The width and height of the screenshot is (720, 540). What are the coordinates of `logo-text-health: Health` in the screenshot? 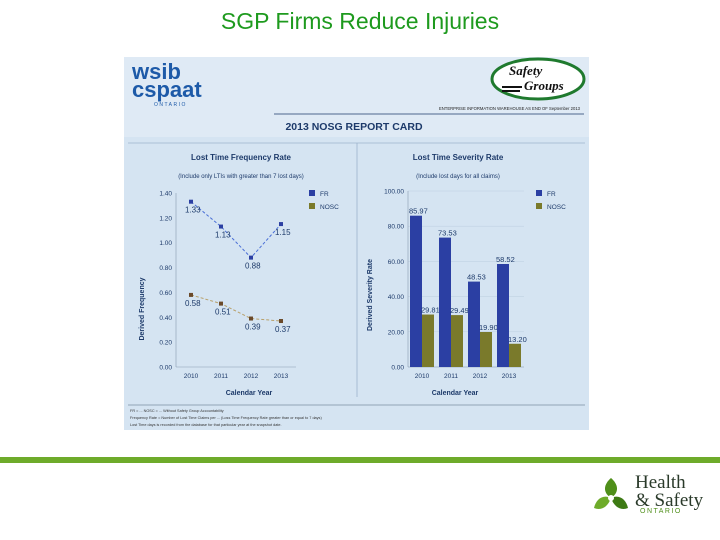 It's located at (660, 482).